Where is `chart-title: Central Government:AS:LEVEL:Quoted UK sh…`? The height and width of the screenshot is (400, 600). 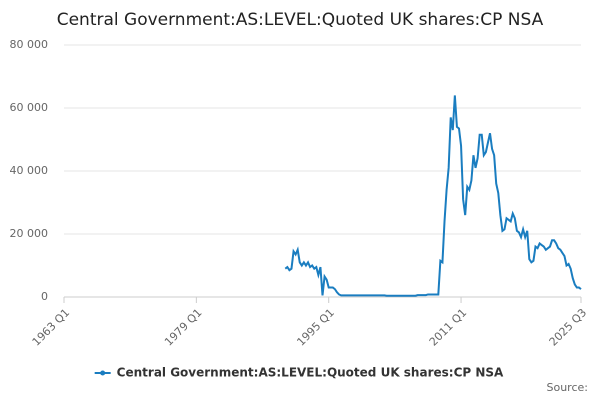 chart-title: Central Government:AS:LEVEL:Quoted UK sh… is located at coordinates (300, 20).